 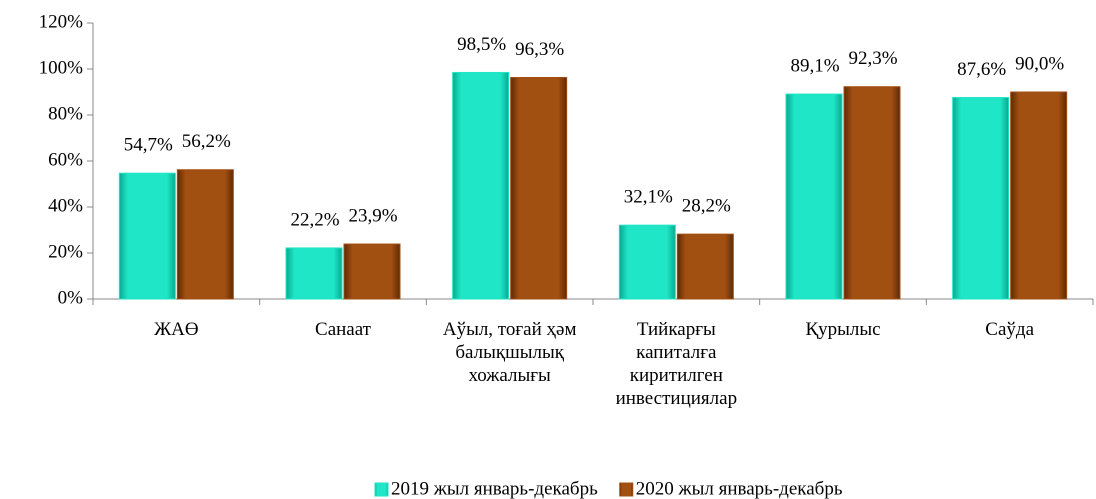 I want to click on data-label: 92,3%, so click(x=872, y=58).